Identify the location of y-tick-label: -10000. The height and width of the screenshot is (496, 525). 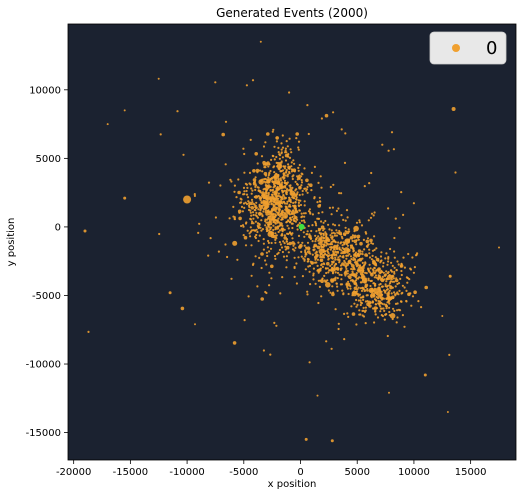
(43, 365).